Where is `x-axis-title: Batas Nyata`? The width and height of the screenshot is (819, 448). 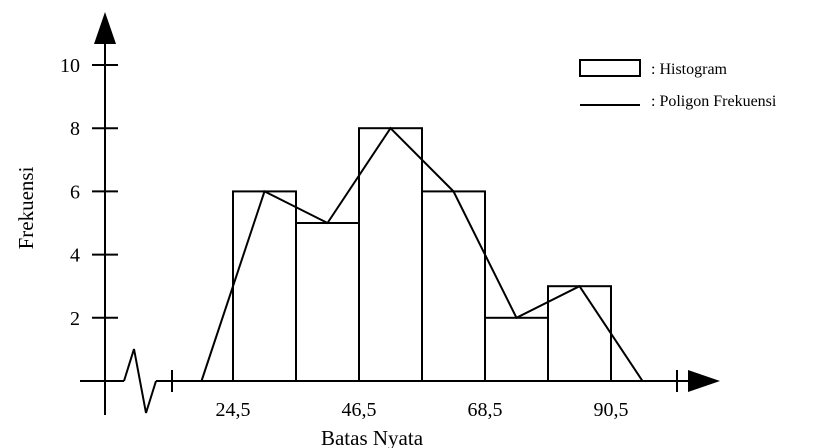
x-axis-title: Batas Nyata is located at coordinates (372, 437).